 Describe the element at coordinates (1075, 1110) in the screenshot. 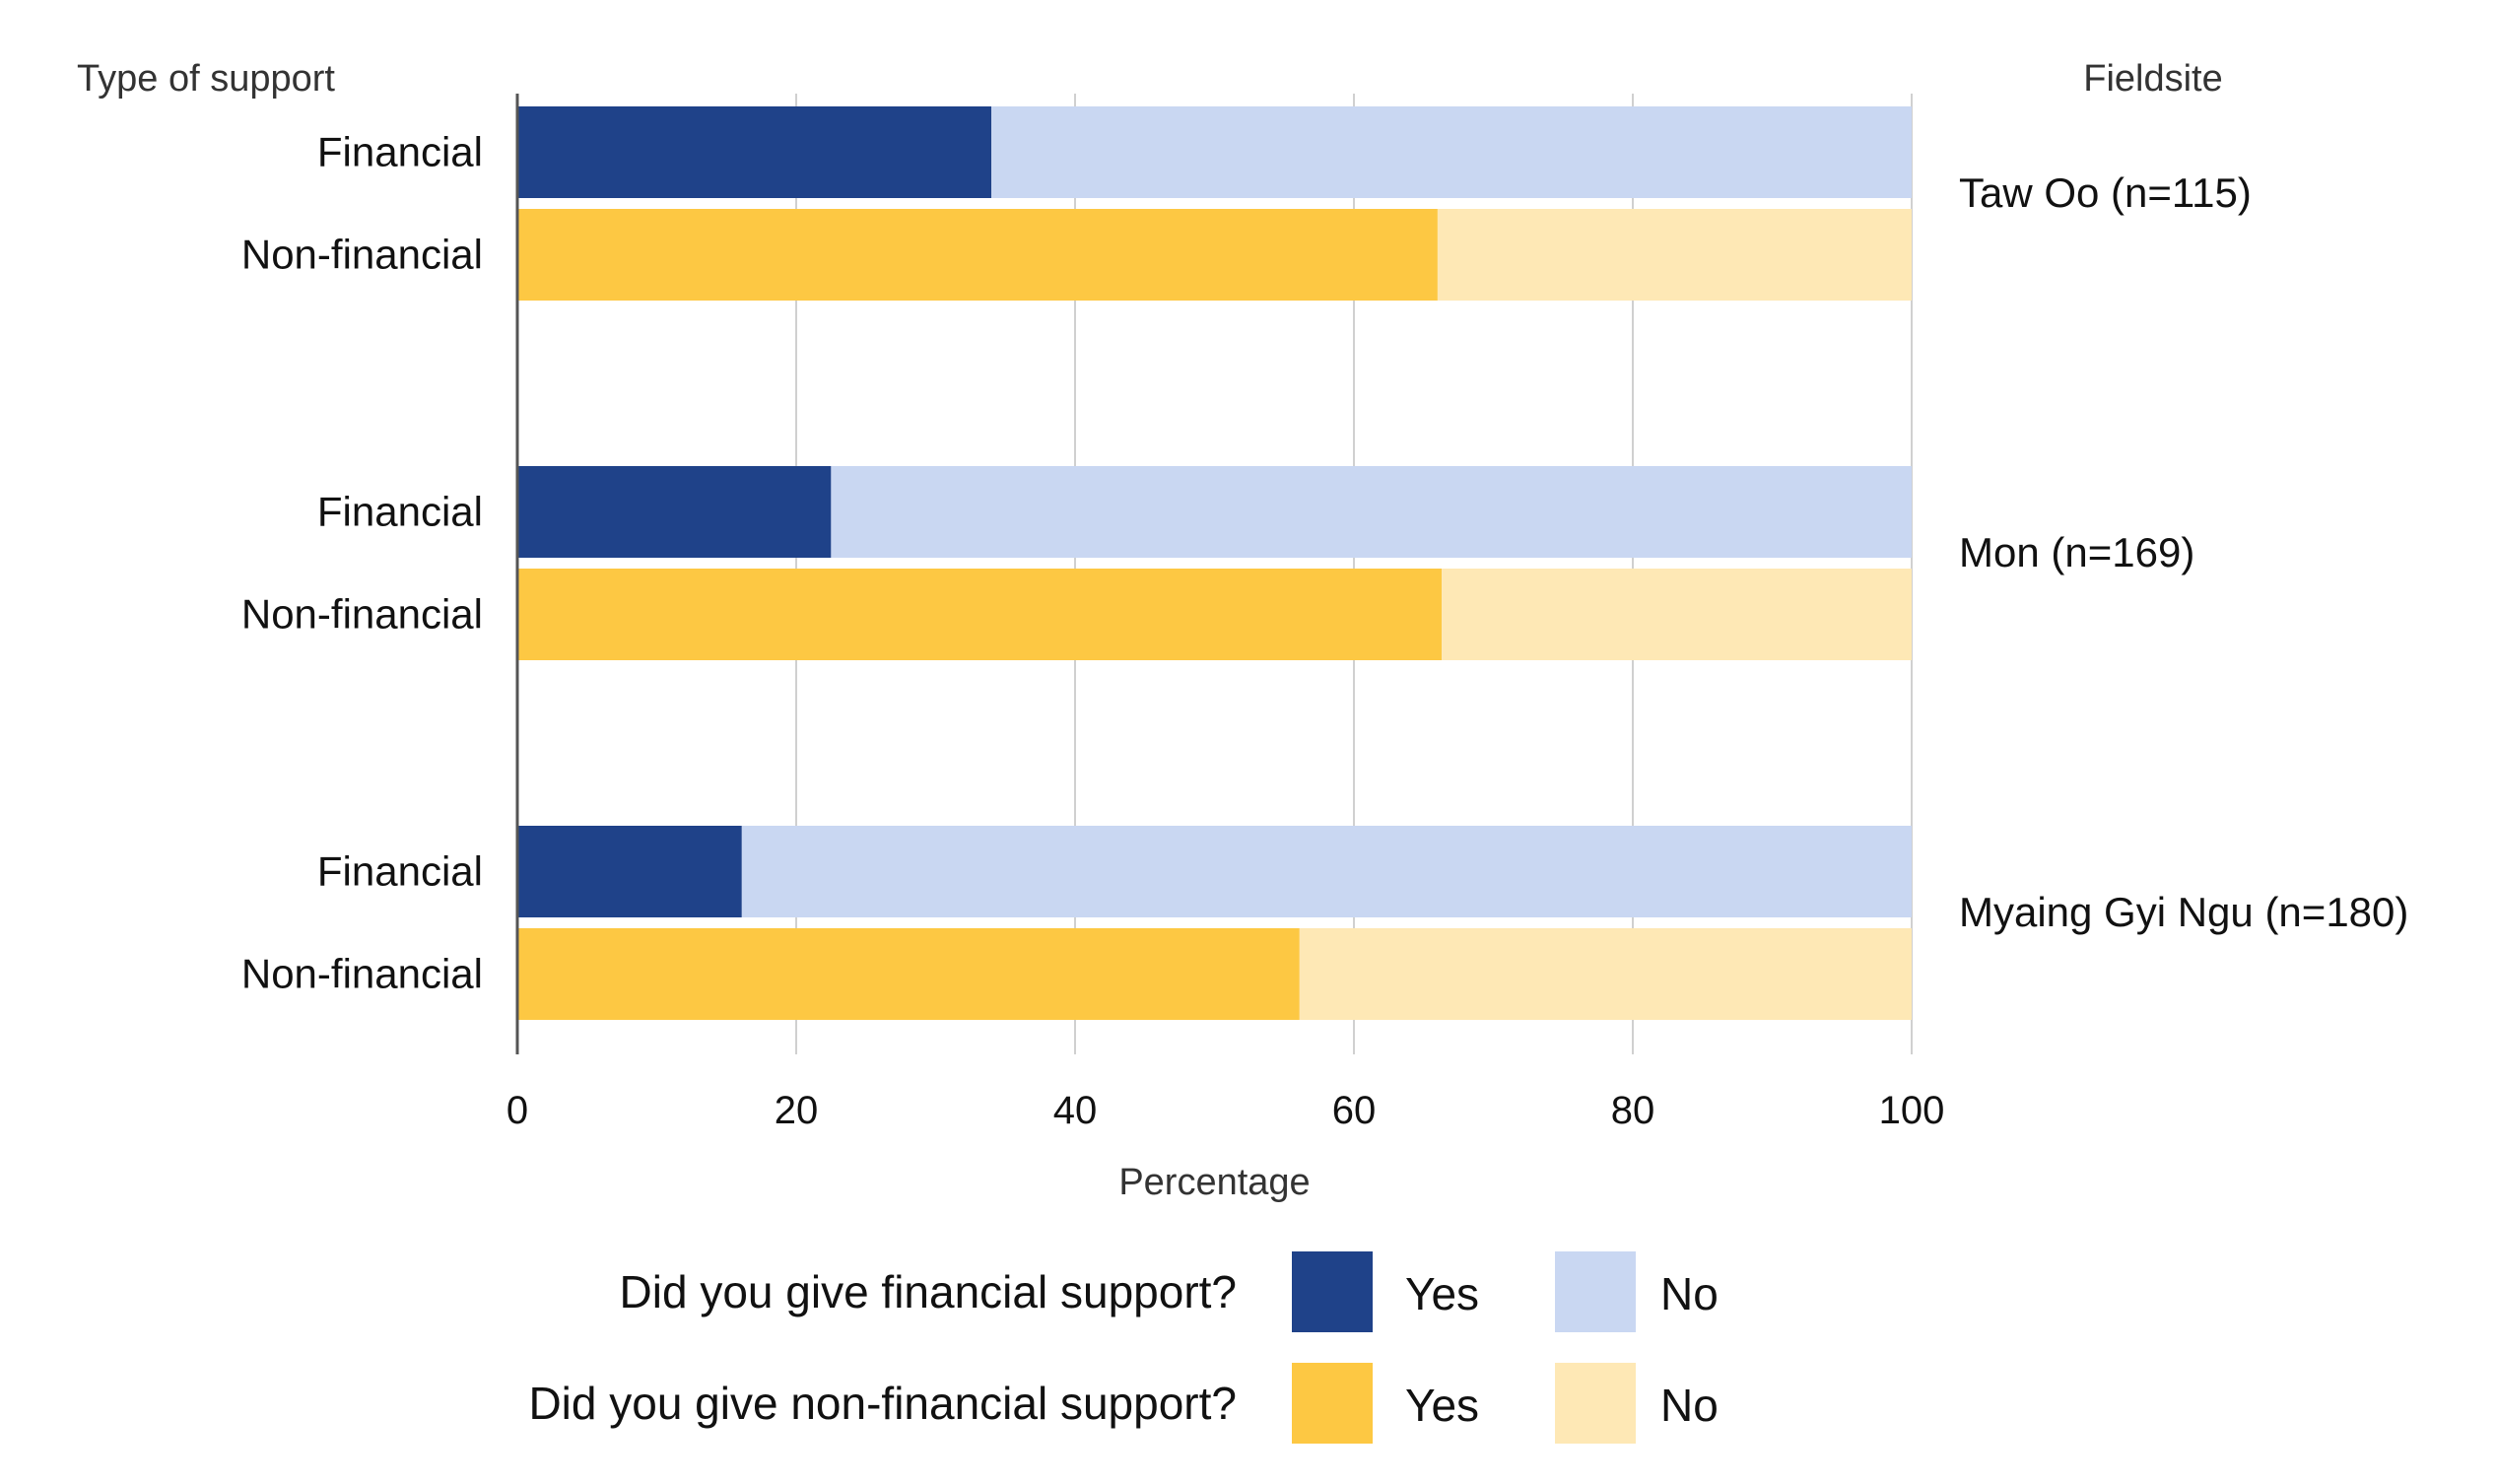

I see `x-tick-label: 40` at that location.